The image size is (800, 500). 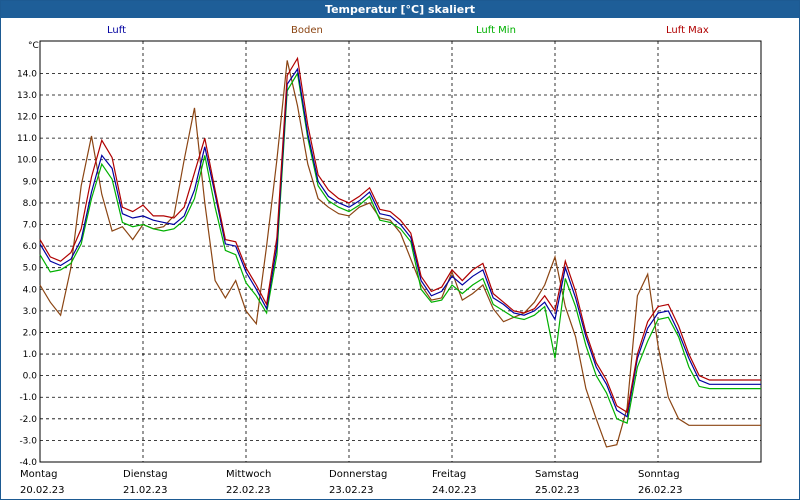 I want to click on x-date-label: 20.02.23, so click(x=42, y=490).